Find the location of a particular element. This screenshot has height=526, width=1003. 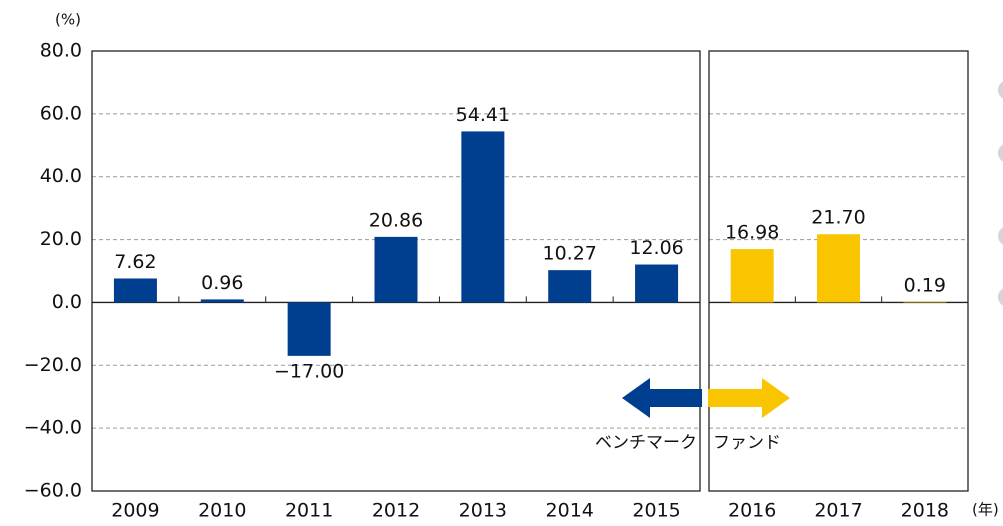

data-label: 10.27 is located at coordinates (570, 254).